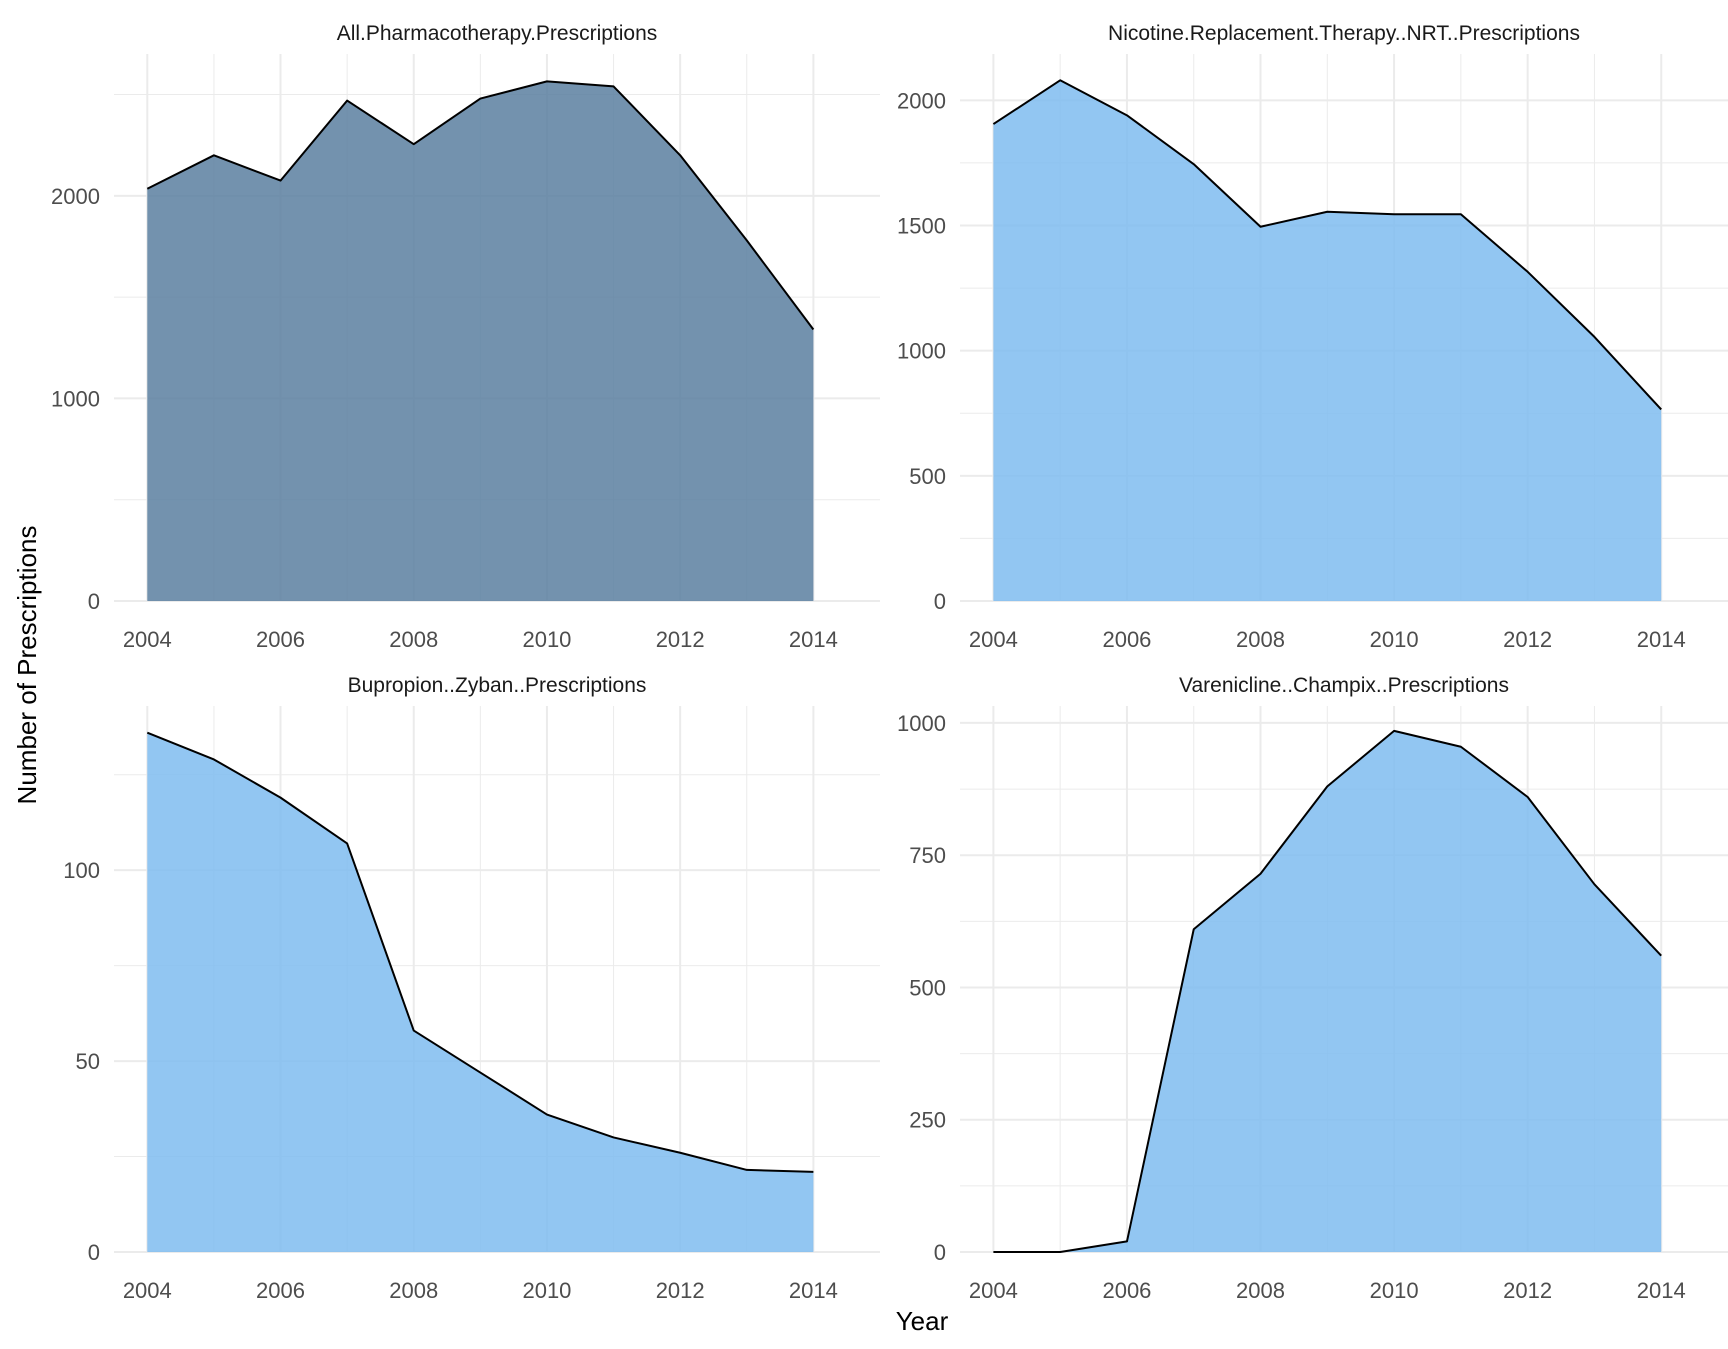  Describe the element at coordinates (27, 665) in the screenshot. I see `y-axis-title: Number of Prescriptions` at that location.